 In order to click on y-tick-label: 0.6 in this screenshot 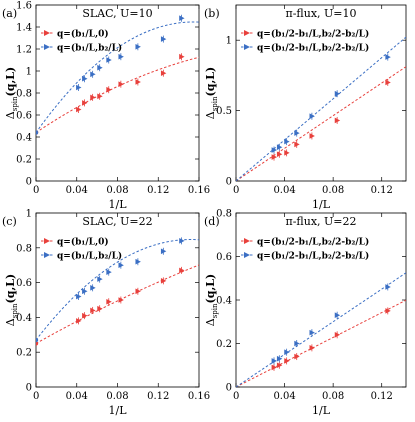, I will do `click(24, 116)`.